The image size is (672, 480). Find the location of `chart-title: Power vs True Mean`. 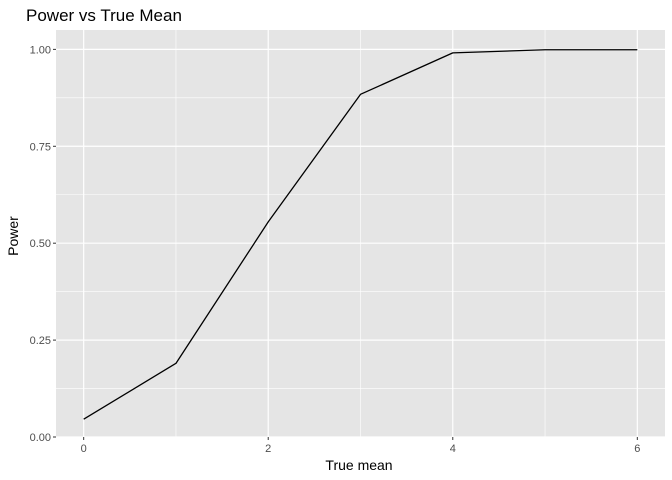

chart-title: Power vs True Mean is located at coordinates (104, 15).